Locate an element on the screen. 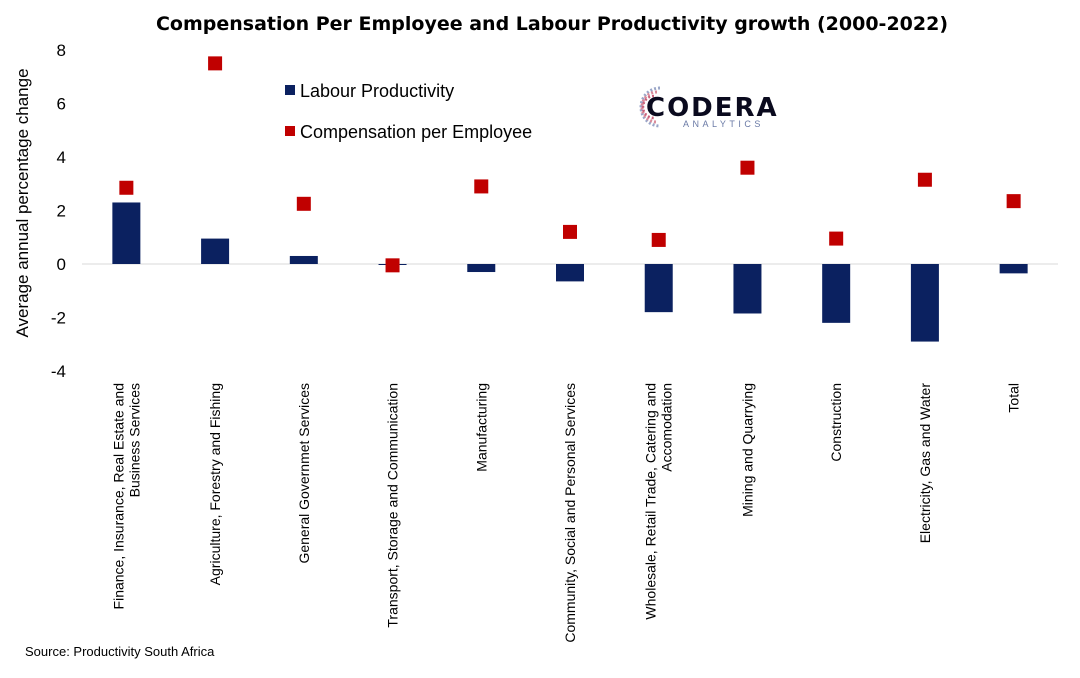  codera-logo: CODERA ANALYTICS is located at coordinates (709, 107).